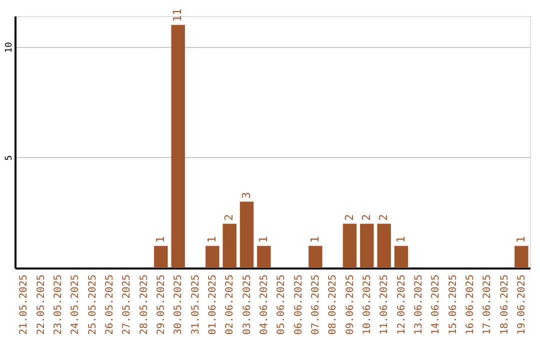 This screenshot has width=540, height=340. Describe the element at coordinates (298, 304) in the screenshot. I see `x-tick-label: 06.06.2025` at that location.